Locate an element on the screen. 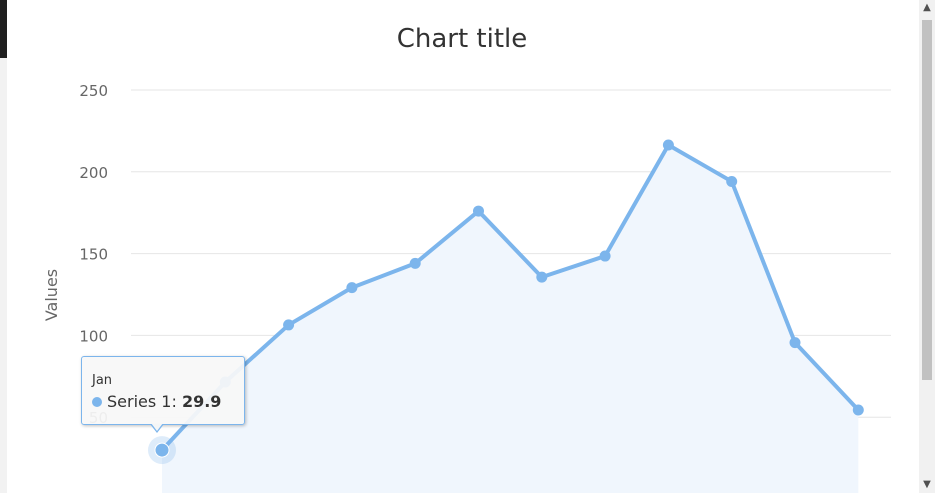  data-point-jun is located at coordinates (478, 211).